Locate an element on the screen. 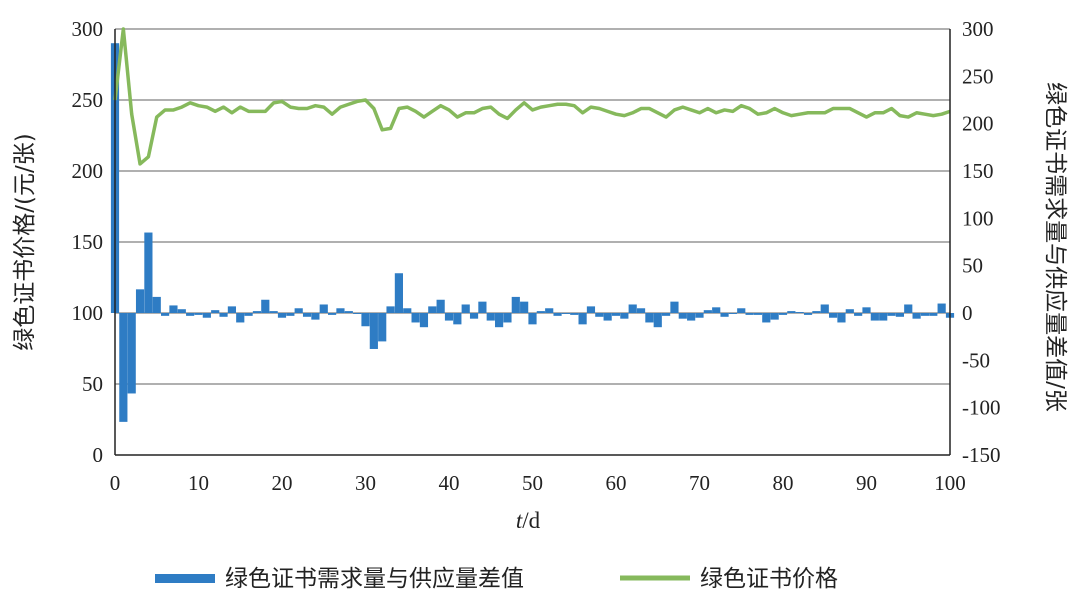 The width and height of the screenshot is (1080, 599). y-left-tick-label: 0 is located at coordinates (98, 455).